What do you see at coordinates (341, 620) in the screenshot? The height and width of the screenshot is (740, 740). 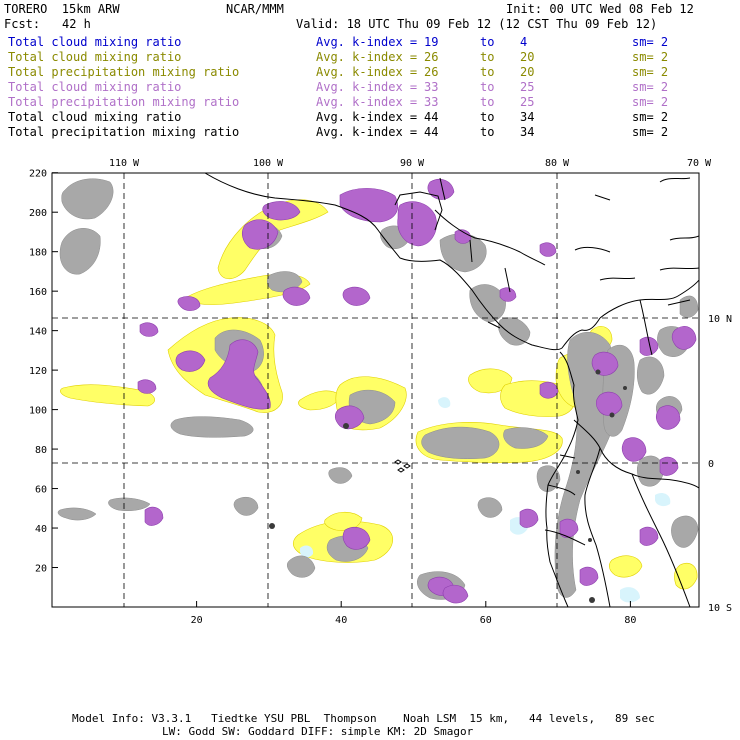 I see `x-tick-label: 40` at bounding box center [341, 620].